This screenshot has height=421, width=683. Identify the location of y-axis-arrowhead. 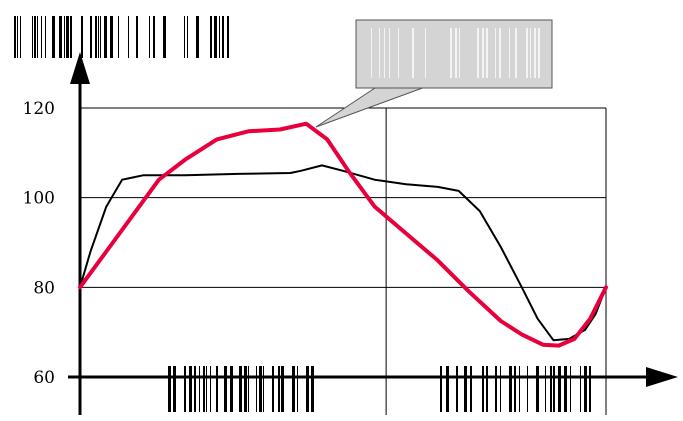
(80, 68).